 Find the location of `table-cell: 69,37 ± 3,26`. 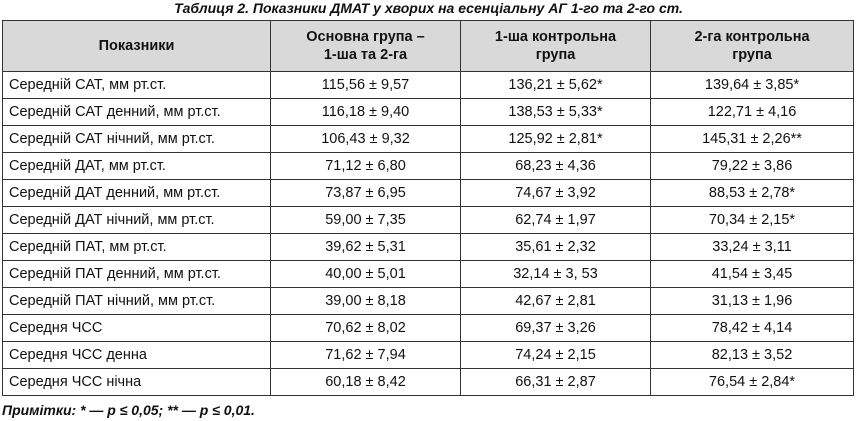

table-cell: 69,37 ± 3,26 is located at coordinates (555, 328).